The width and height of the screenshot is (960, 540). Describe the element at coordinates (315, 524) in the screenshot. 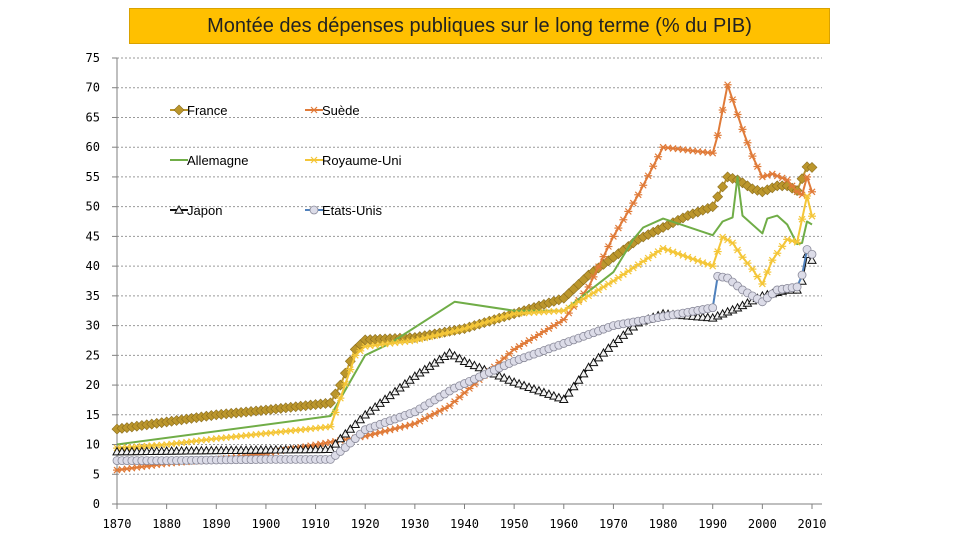

I see `x-tick-label: 1910` at that location.